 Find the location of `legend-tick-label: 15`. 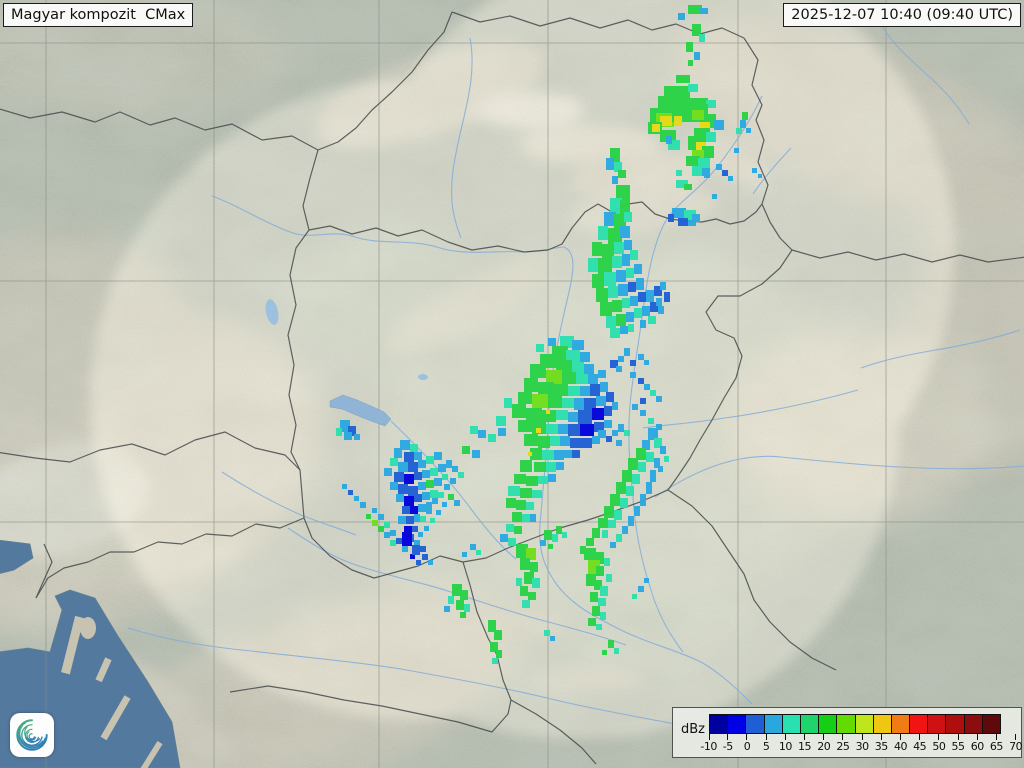

legend-tick-label: 15 is located at coordinates (805, 746).